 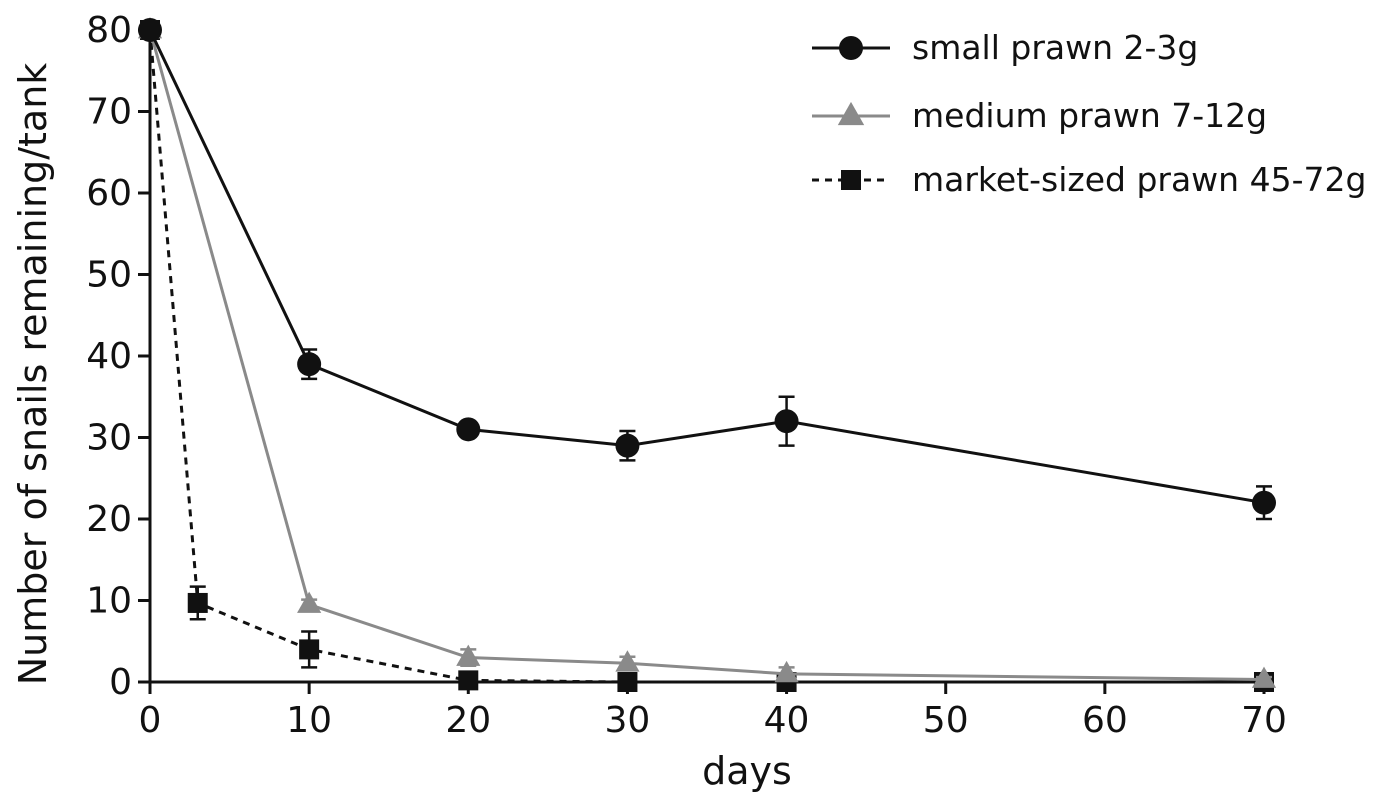 I want to click on legend-item: medium prawn 7-12g, so click(x=1039, y=115).